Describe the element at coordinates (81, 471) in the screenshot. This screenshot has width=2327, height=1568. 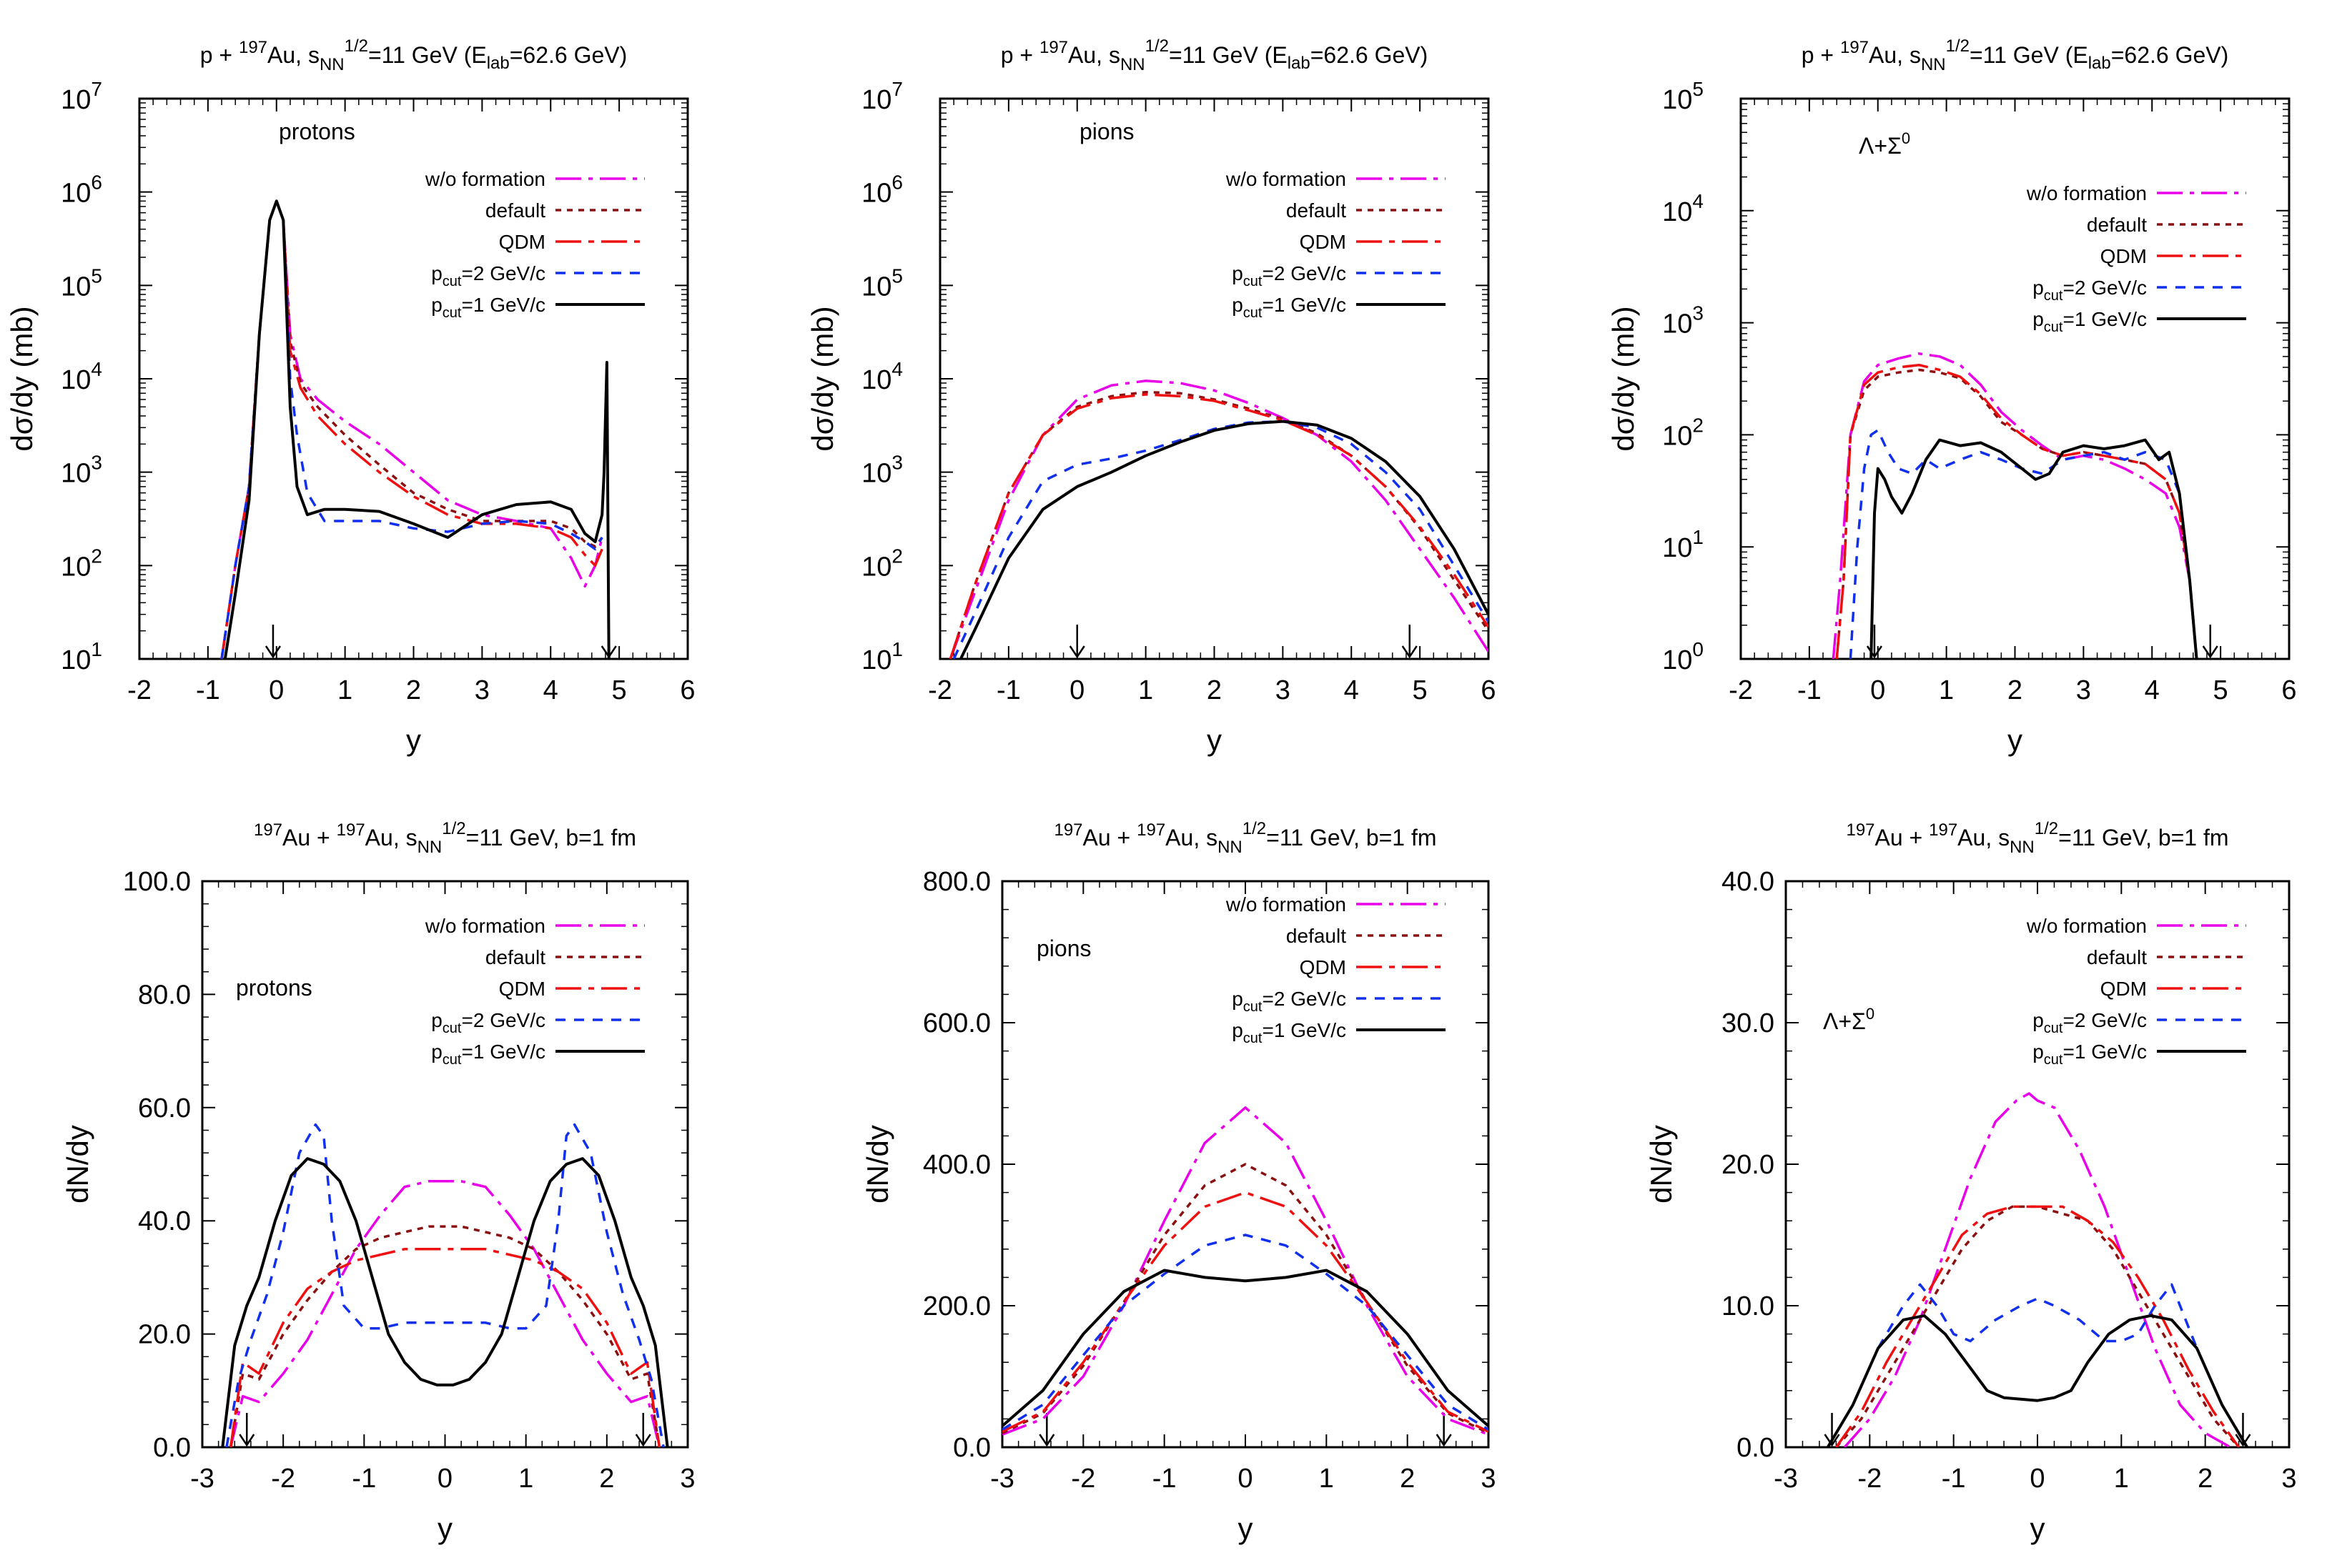
I see `y-tick-label: 10³` at that location.